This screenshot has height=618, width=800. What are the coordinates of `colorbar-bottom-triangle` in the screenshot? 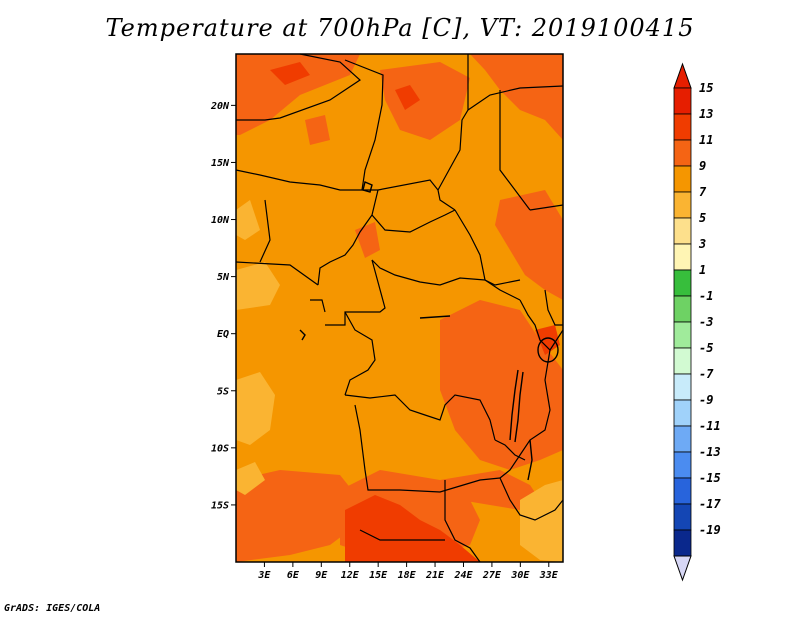 It's located at (682, 568).